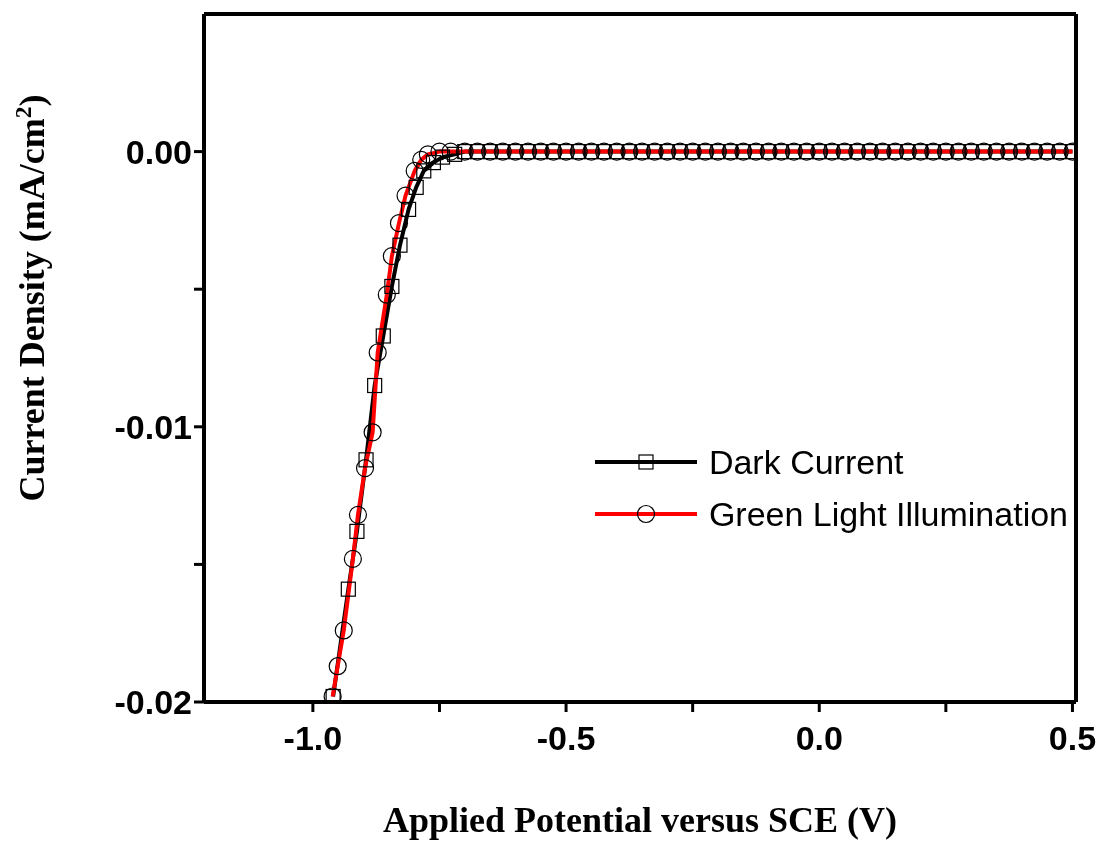 Image resolution: width=1118 pixels, height=857 pixels. Describe the element at coordinates (158, 151) in the screenshot. I see `y-tick-label: 0.00` at that location.